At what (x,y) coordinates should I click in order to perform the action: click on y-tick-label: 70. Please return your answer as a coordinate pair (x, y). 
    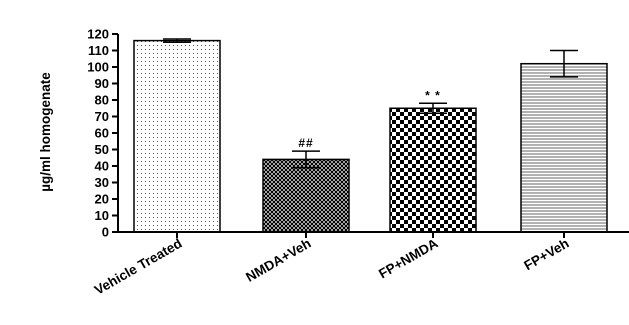
    Looking at the image, I should click on (102, 116).